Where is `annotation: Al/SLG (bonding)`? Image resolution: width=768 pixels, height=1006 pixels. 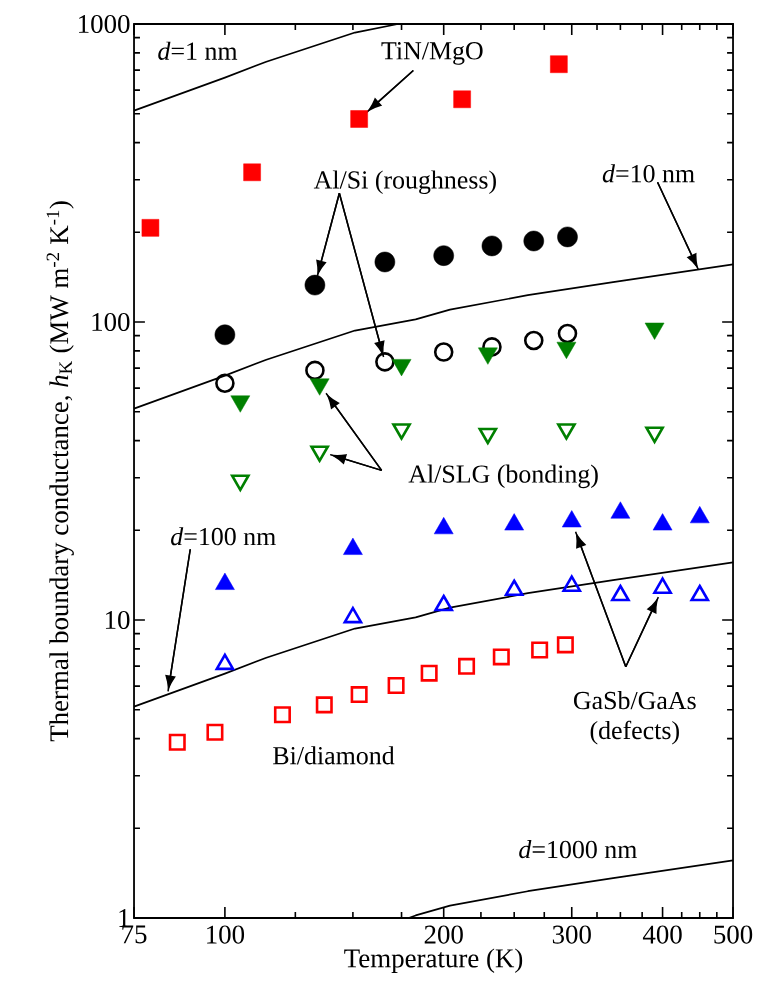 annotation: Al/SLG (bonding) is located at coordinates (503, 476).